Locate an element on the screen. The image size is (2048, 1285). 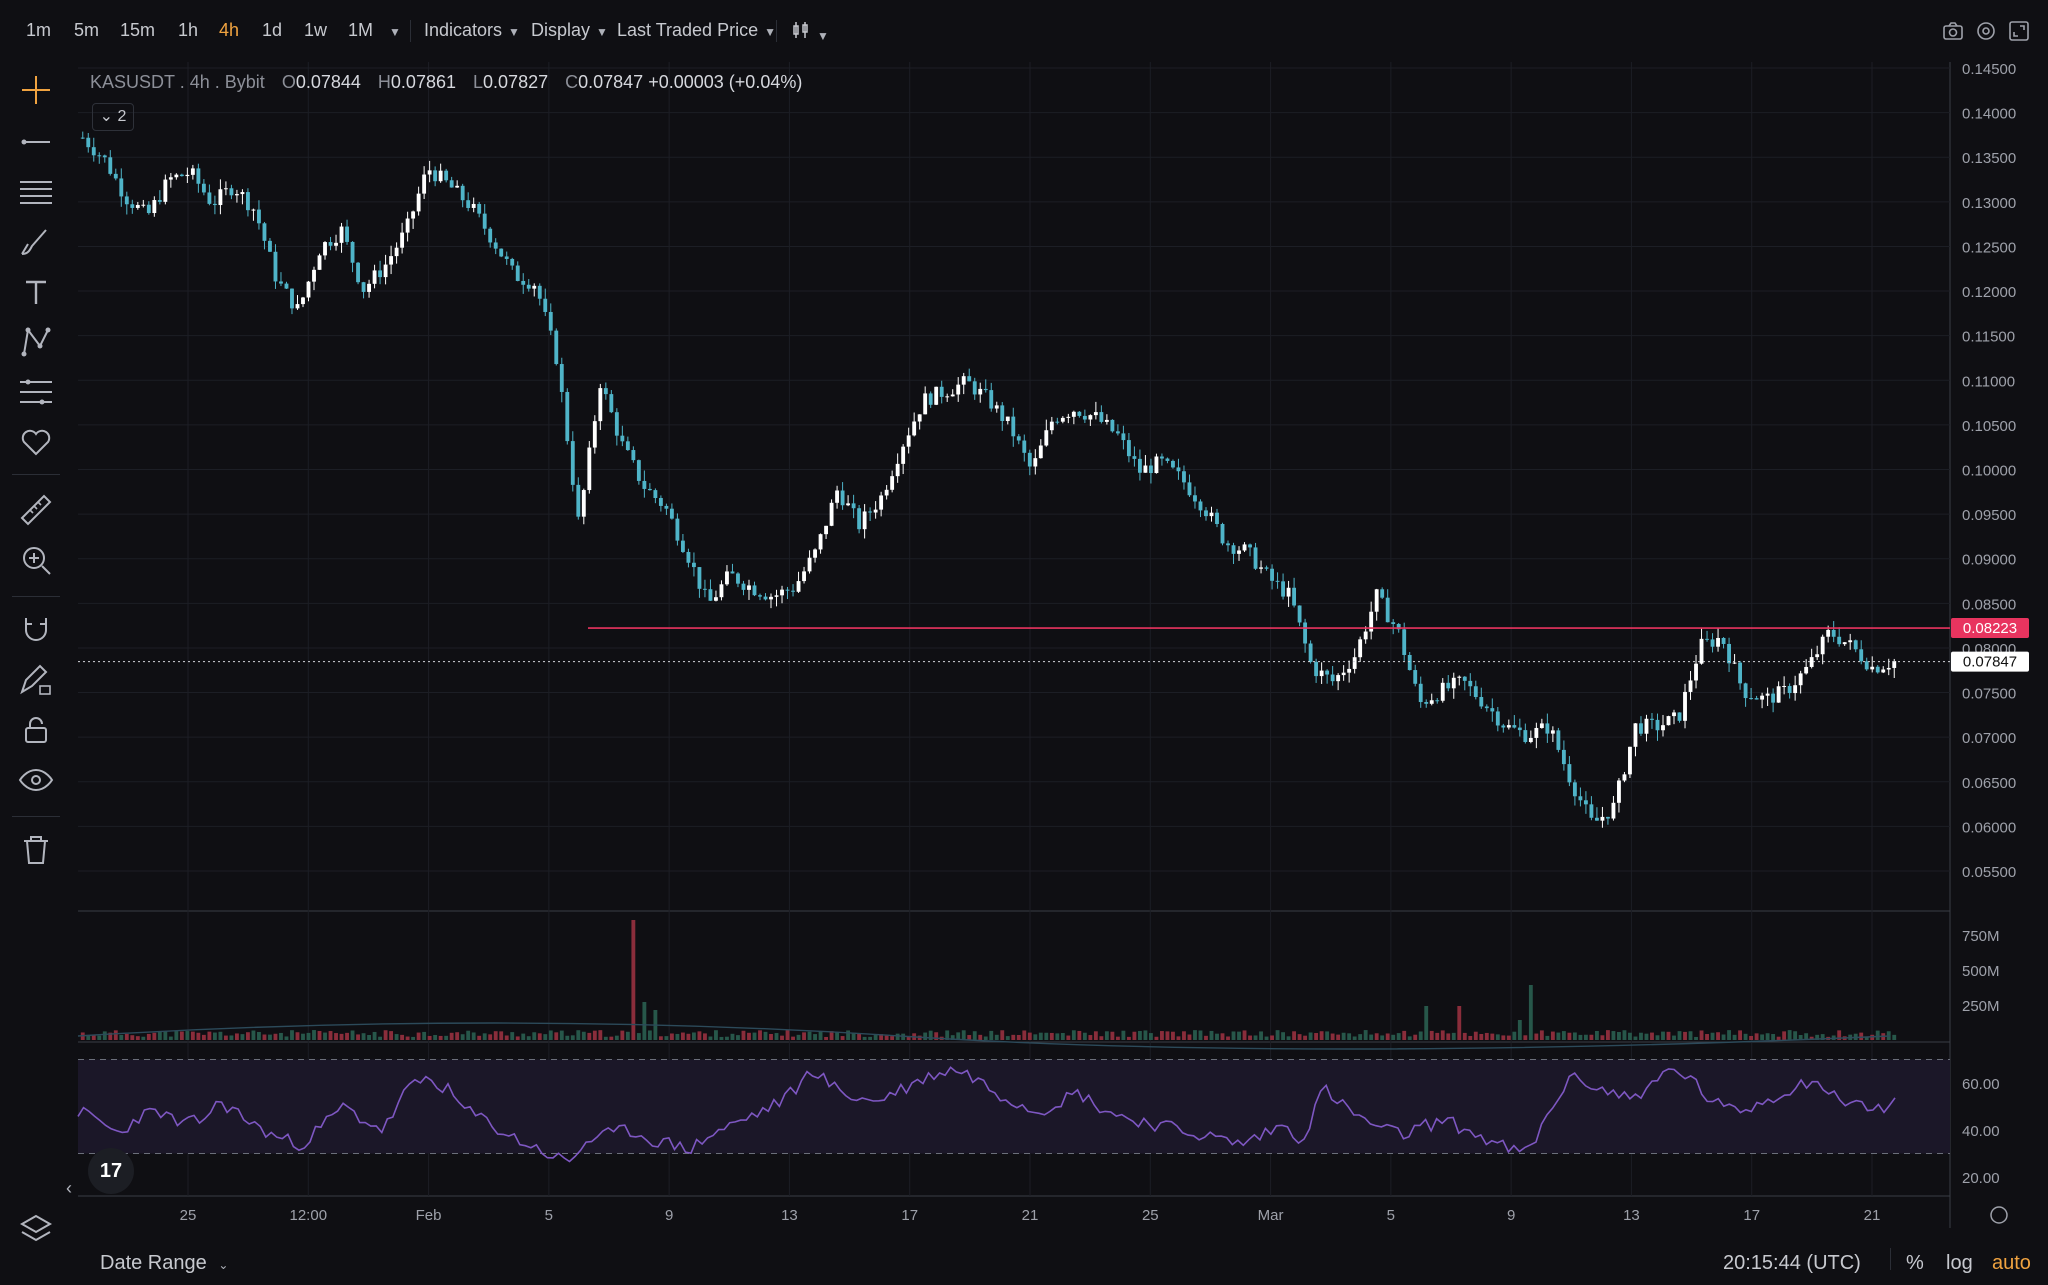
utc-clock: 20:15:44 (UTC) is located at coordinates (1792, 1263).